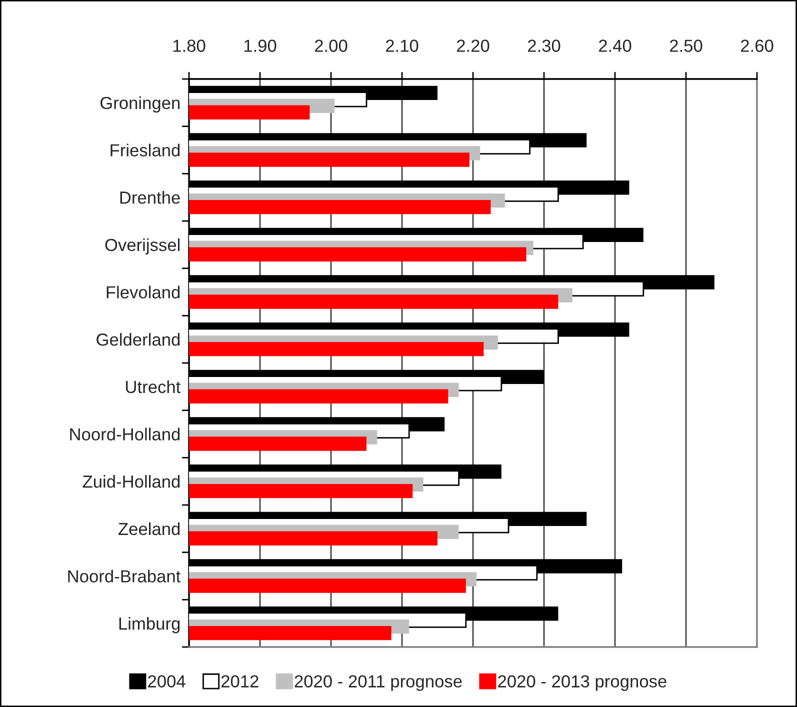  I want to click on y-tick-label: Drenthe, so click(150, 197).